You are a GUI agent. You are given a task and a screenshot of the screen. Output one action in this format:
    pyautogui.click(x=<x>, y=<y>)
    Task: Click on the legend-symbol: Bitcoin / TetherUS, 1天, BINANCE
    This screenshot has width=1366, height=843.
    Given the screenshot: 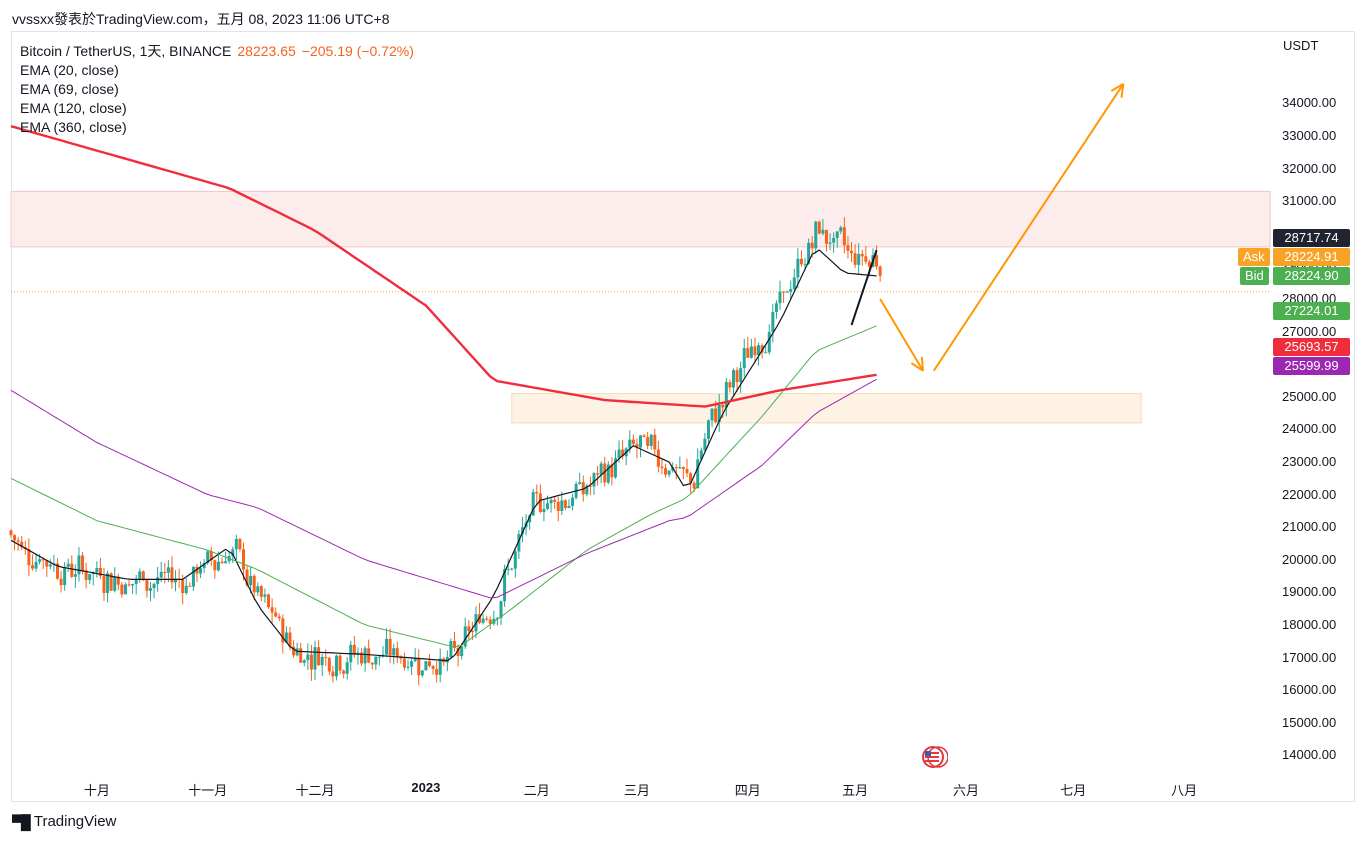 What is the action you would take?
    pyautogui.click(x=126, y=51)
    